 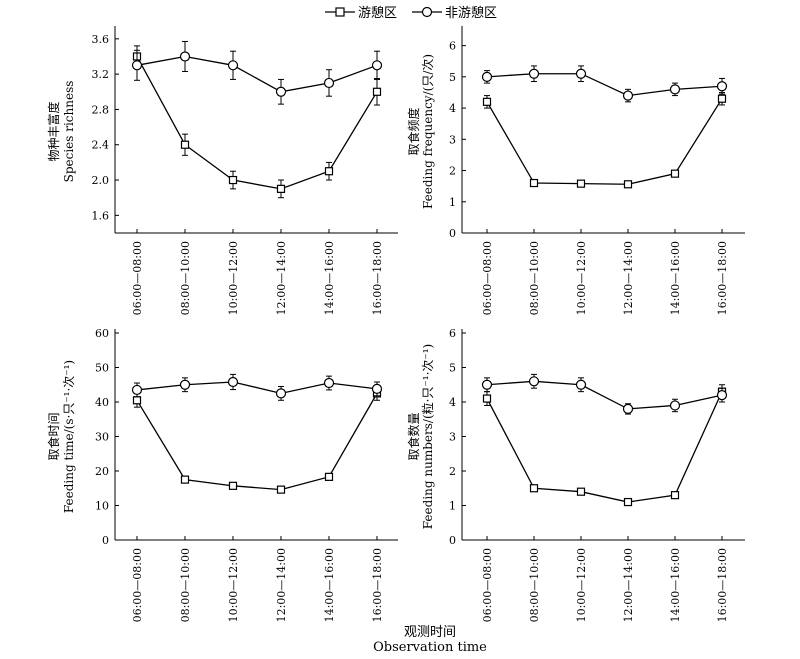 What do you see at coordinates (69, 132) in the screenshot?
I see `y-axis-title-en: Species richness` at bounding box center [69, 132].